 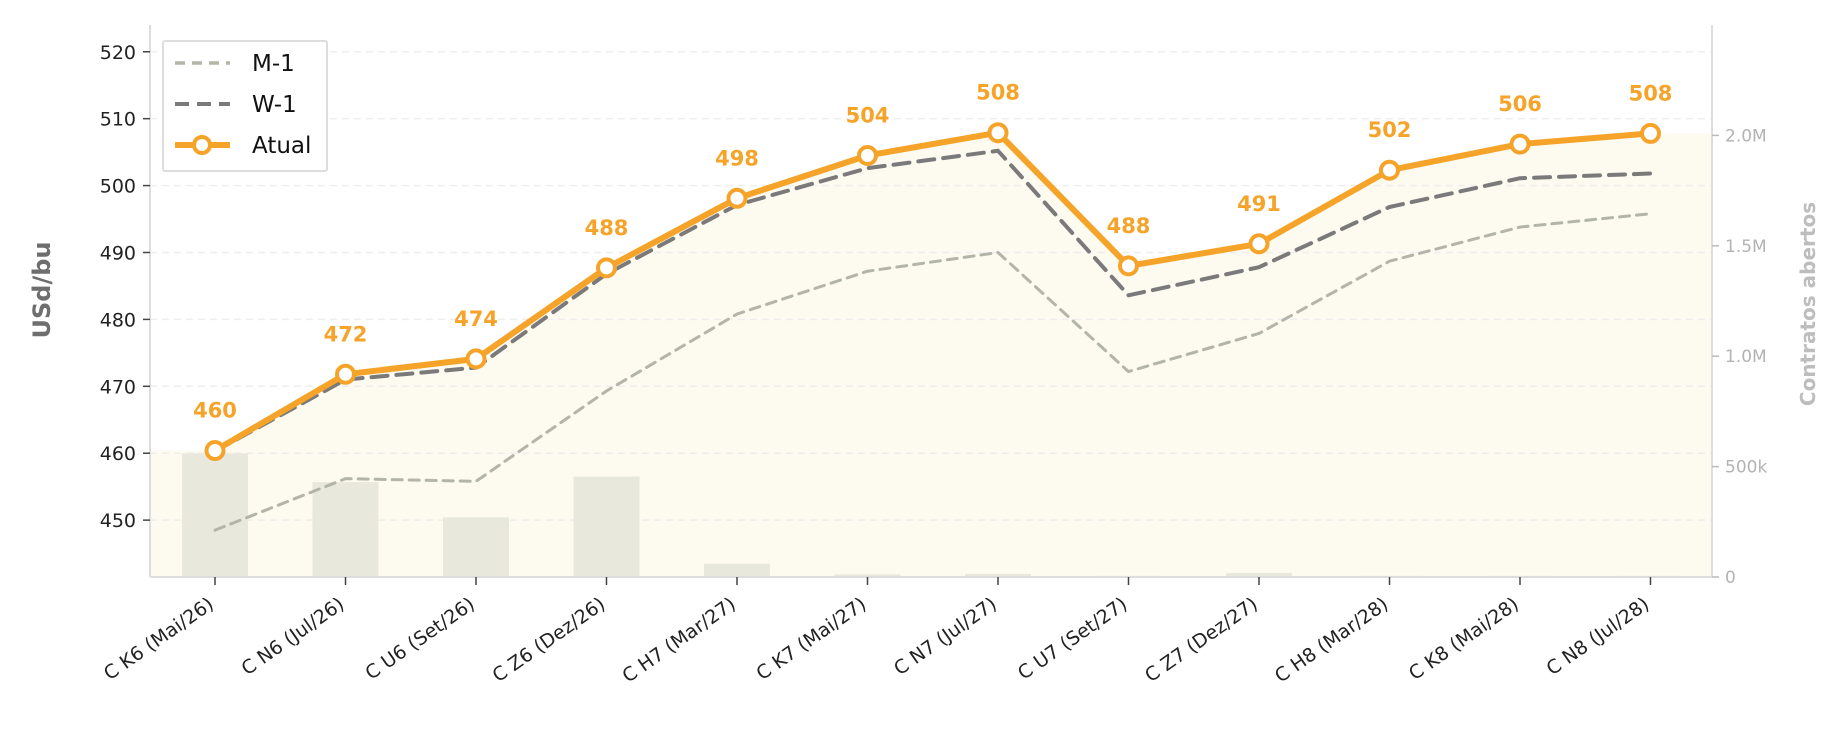 I want to click on x-tick-label-4: C H7 (Mar/27), so click(x=679, y=640).